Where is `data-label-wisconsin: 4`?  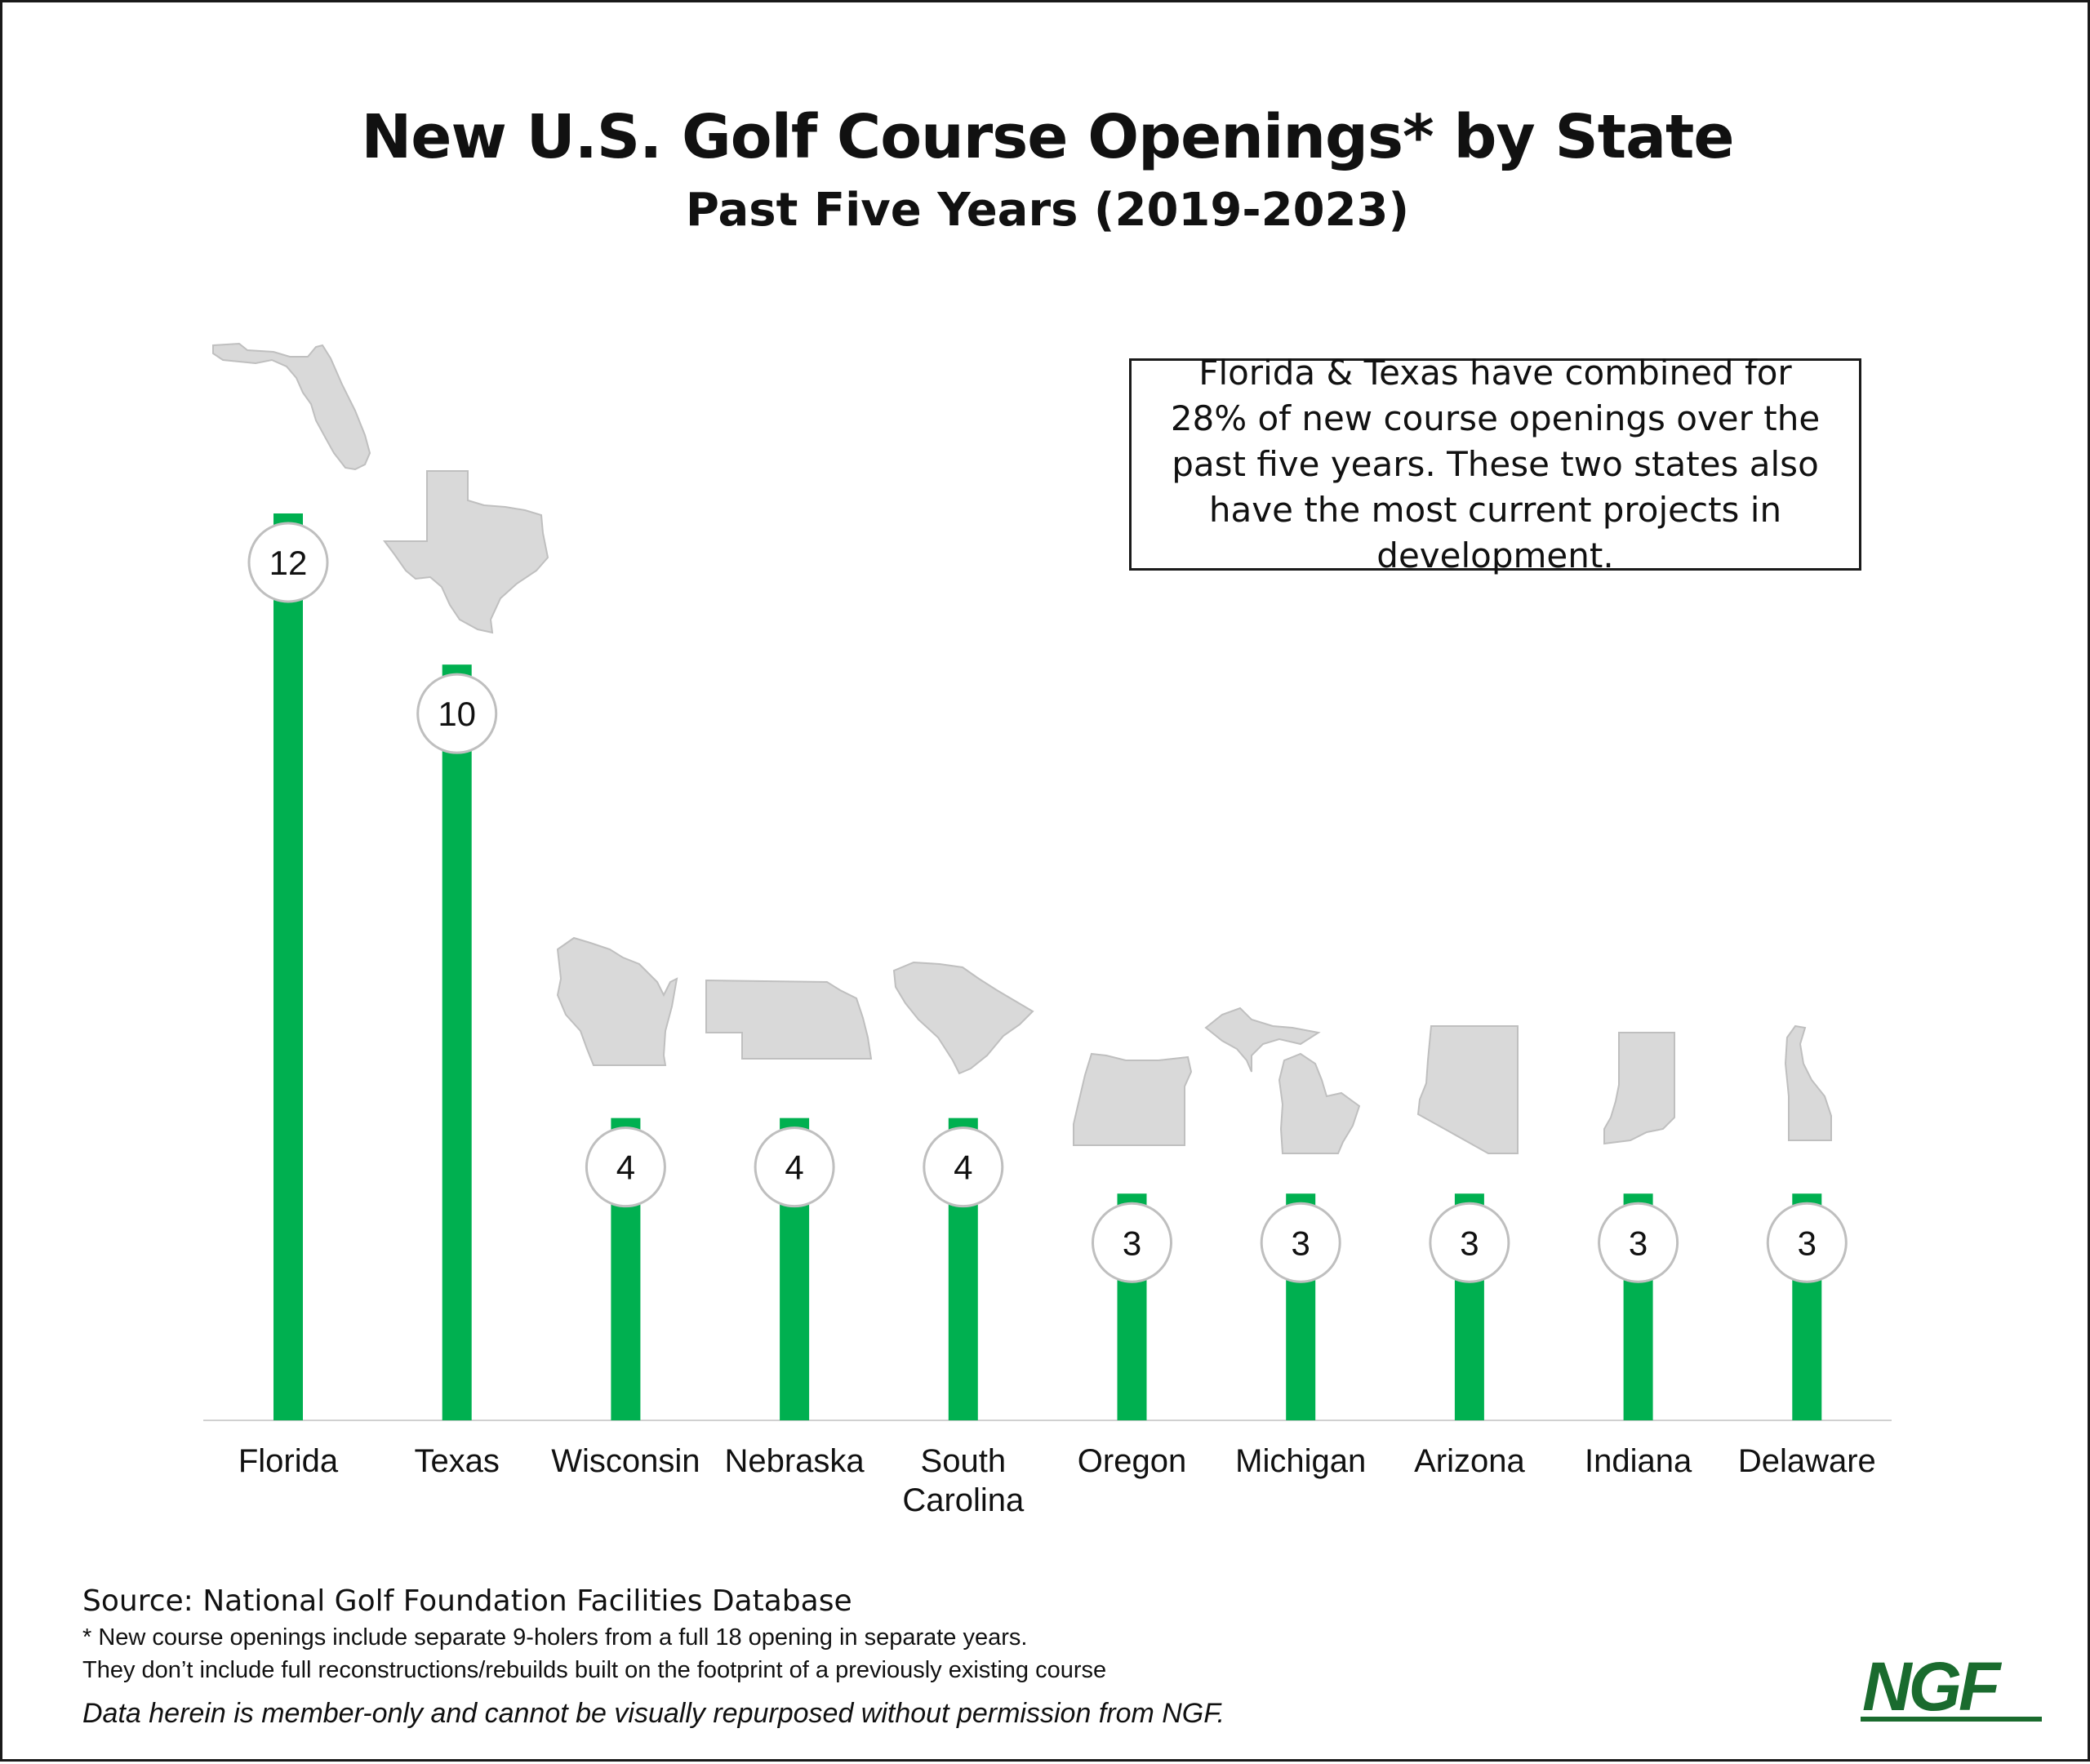
data-label-wisconsin: 4 is located at coordinates (625, 1168).